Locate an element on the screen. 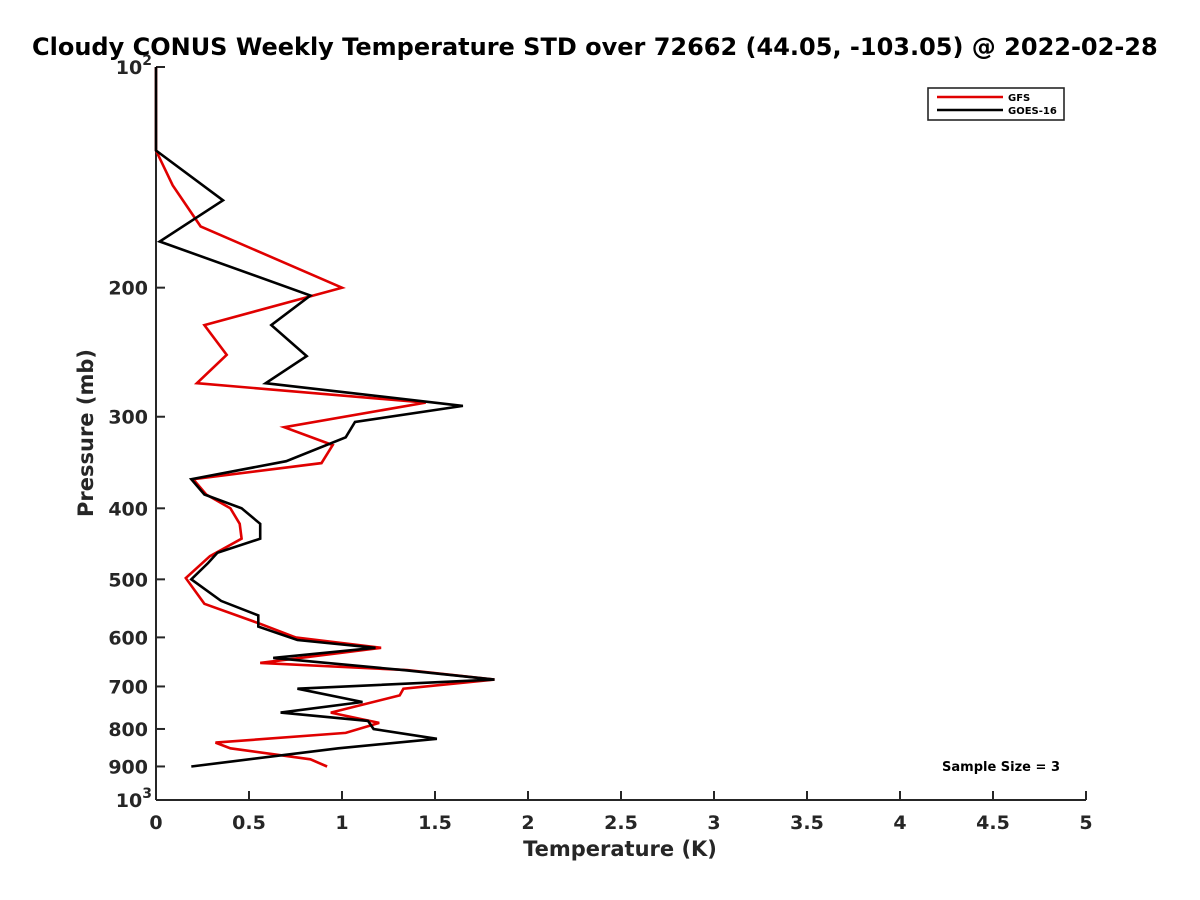 Image resolution: width=1200 pixels, height=900 pixels. x-axis-title: Temperature (K) is located at coordinates (620, 849).